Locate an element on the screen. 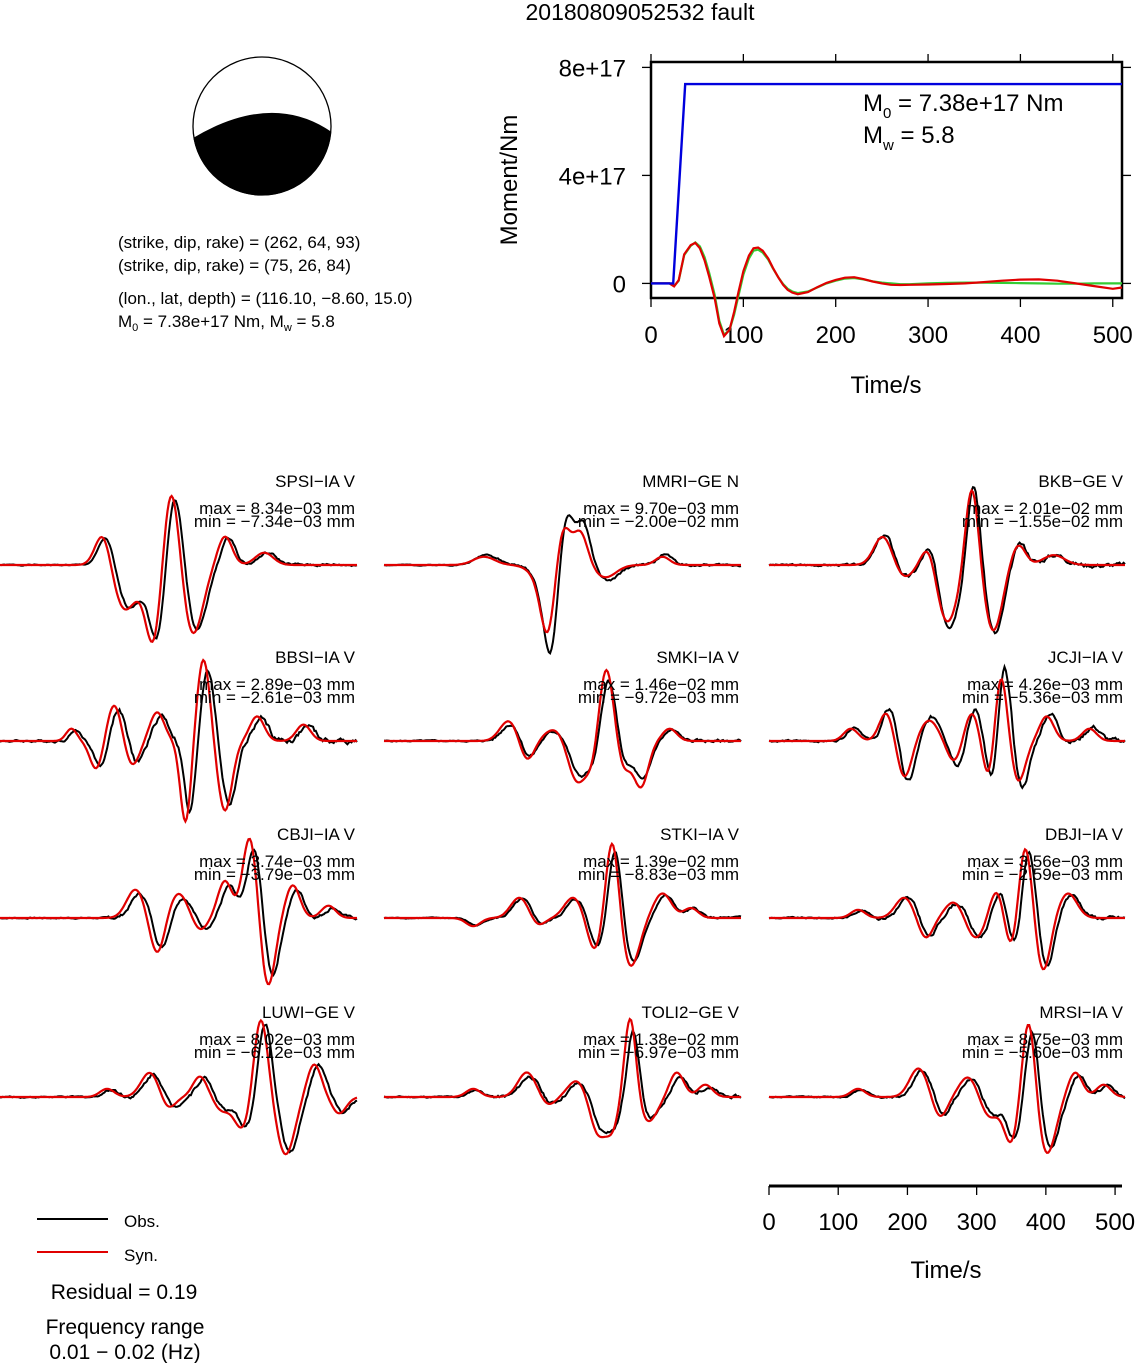 This screenshot has height=1363, width=1139. station-name: SMKI−IA V is located at coordinates (697, 657).